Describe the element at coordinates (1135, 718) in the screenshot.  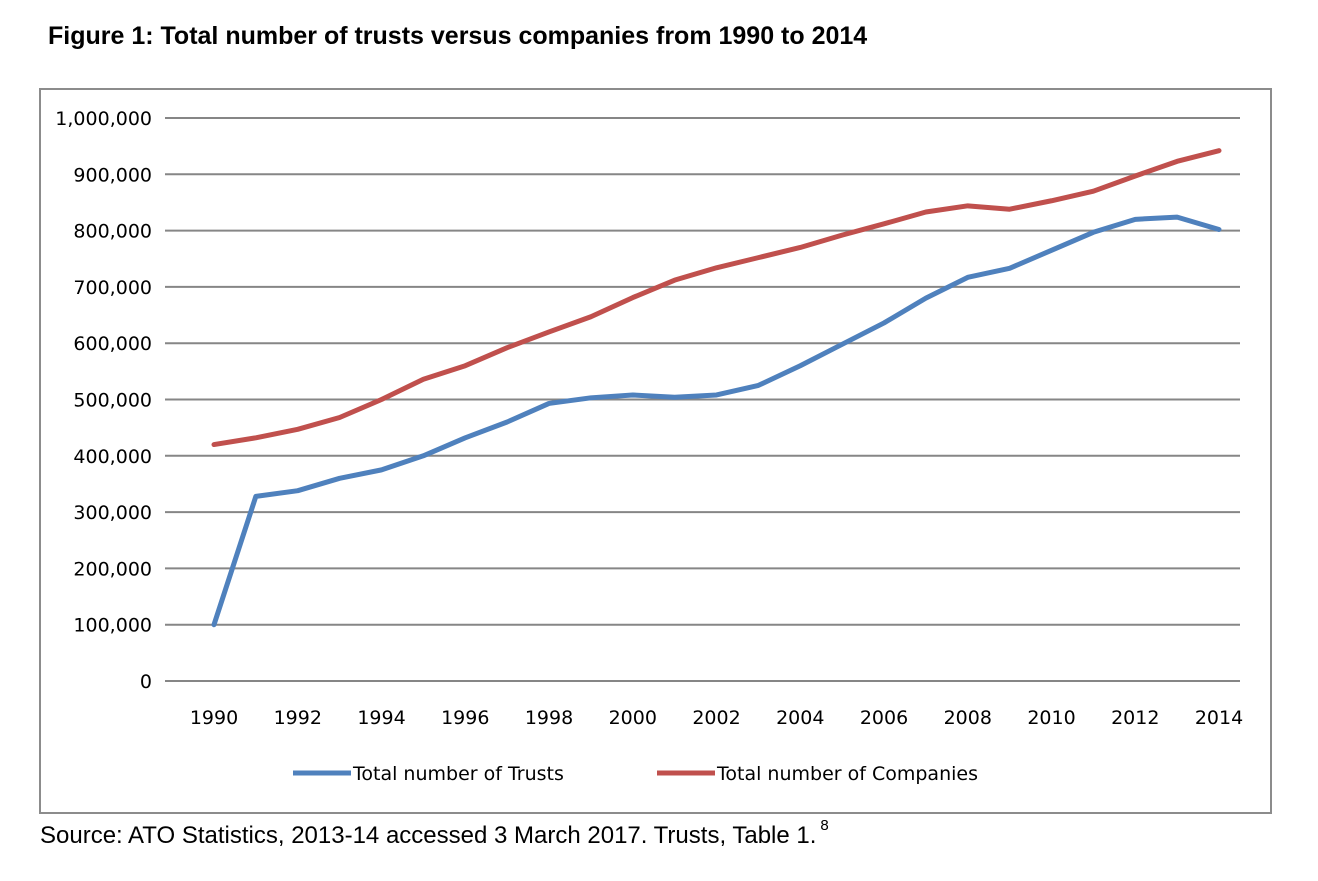
I see `x-tick-label: 2012` at that location.